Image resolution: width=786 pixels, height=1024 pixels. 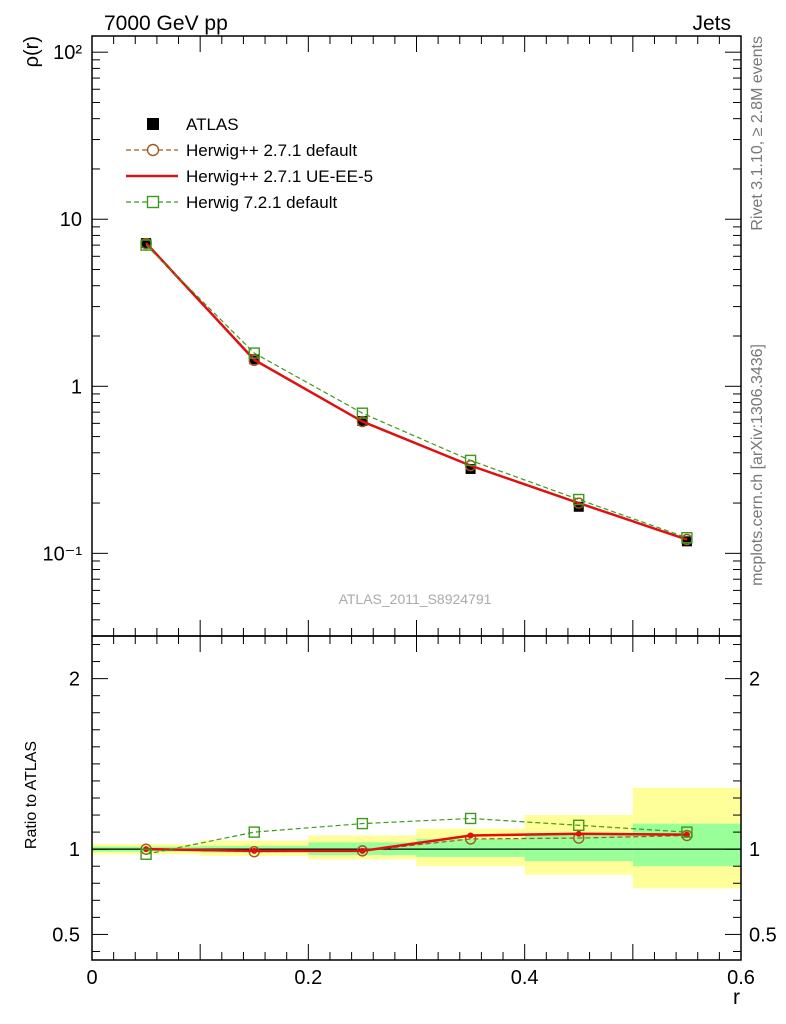 What do you see at coordinates (153, 202) in the screenshot?
I see `legend-marker-square` at bounding box center [153, 202].